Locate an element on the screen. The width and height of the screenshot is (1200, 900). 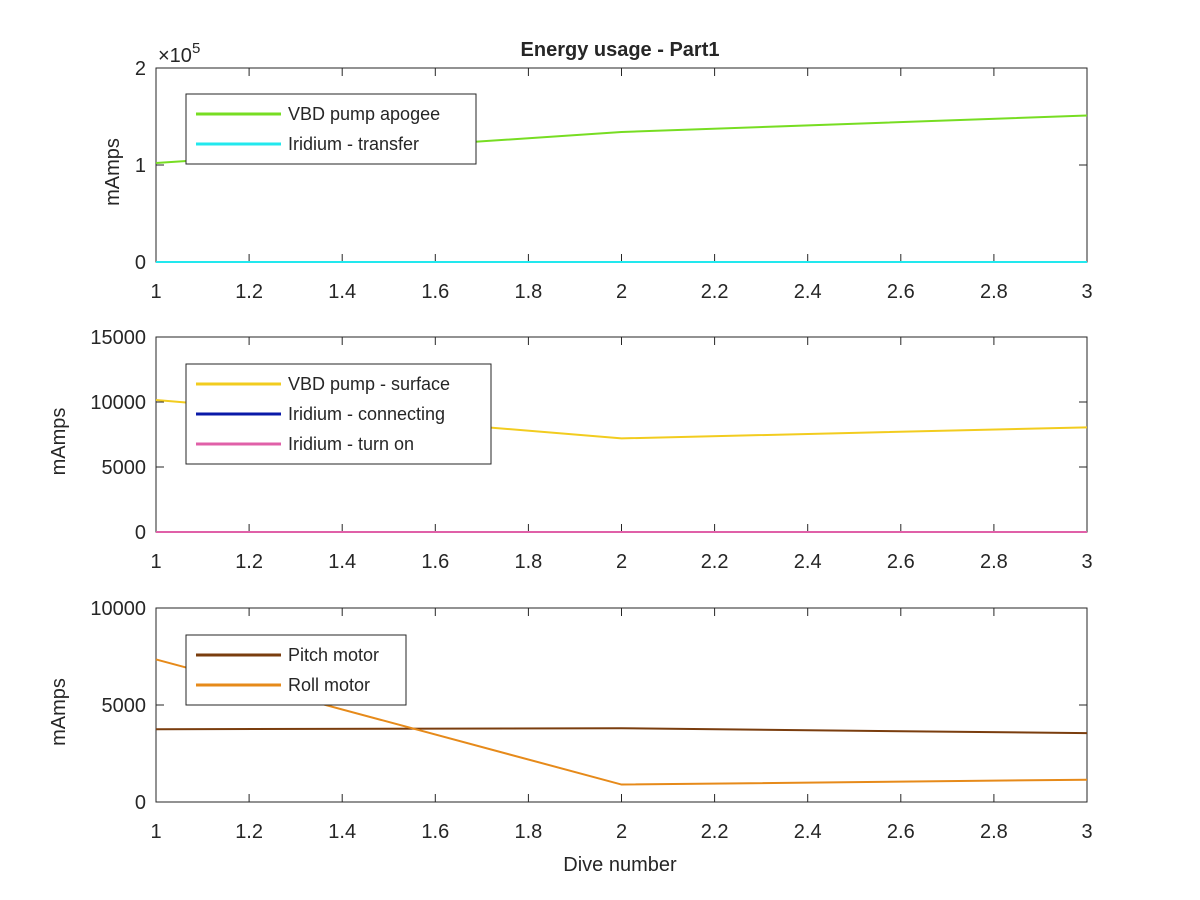
legend: Pitch motor Roll motor is located at coordinates (296, 670).